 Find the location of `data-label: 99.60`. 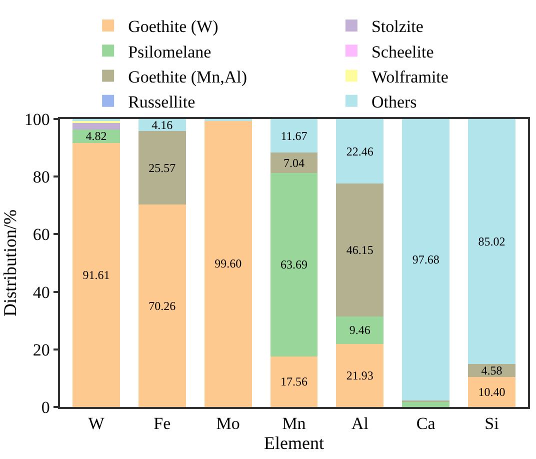

data-label: 99.60 is located at coordinates (228, 263).